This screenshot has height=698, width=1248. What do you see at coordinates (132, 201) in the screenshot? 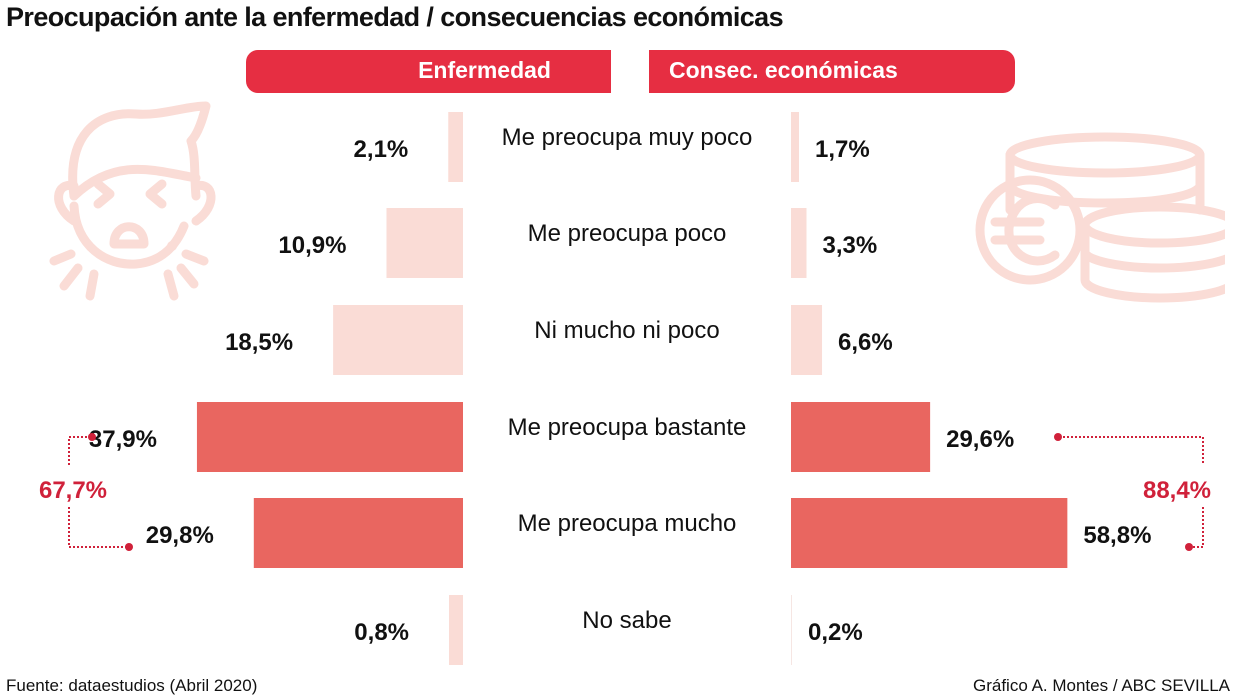
I see `sick-person-icon` at bounding box center [132, 201].